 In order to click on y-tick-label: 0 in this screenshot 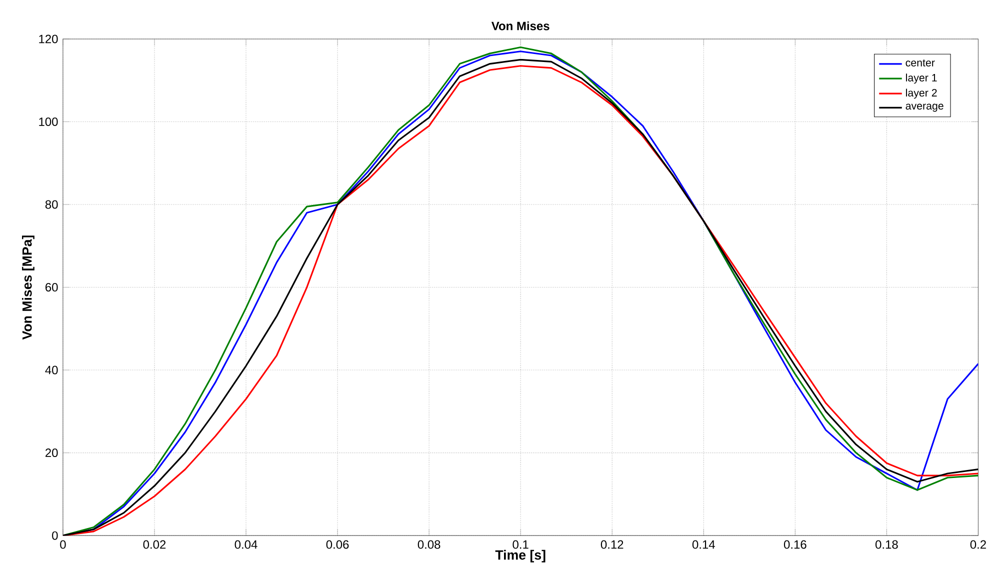, I will do `click(55, 536)`.